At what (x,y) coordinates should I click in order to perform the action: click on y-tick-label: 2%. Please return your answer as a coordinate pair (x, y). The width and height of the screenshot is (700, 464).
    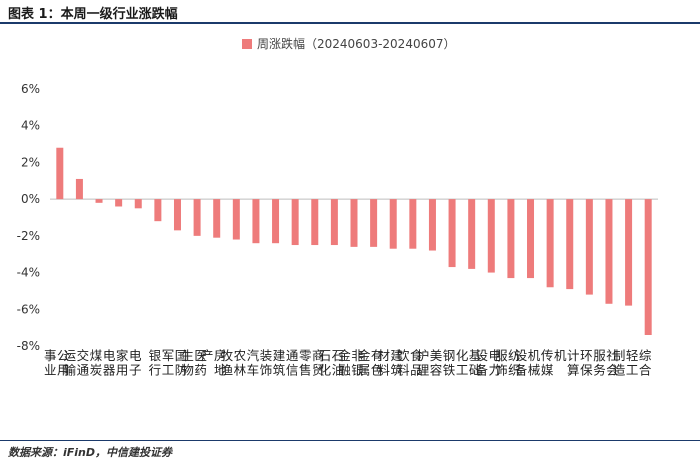
    Looking at the image, I should click on (30, 162).